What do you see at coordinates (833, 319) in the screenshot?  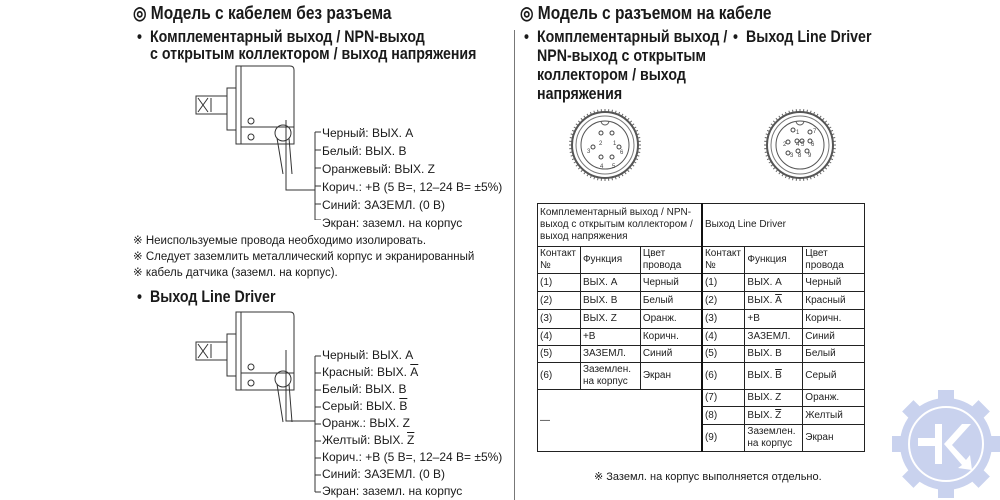 I see `table-cell: Коричн.` at bounding box center [833, 319].